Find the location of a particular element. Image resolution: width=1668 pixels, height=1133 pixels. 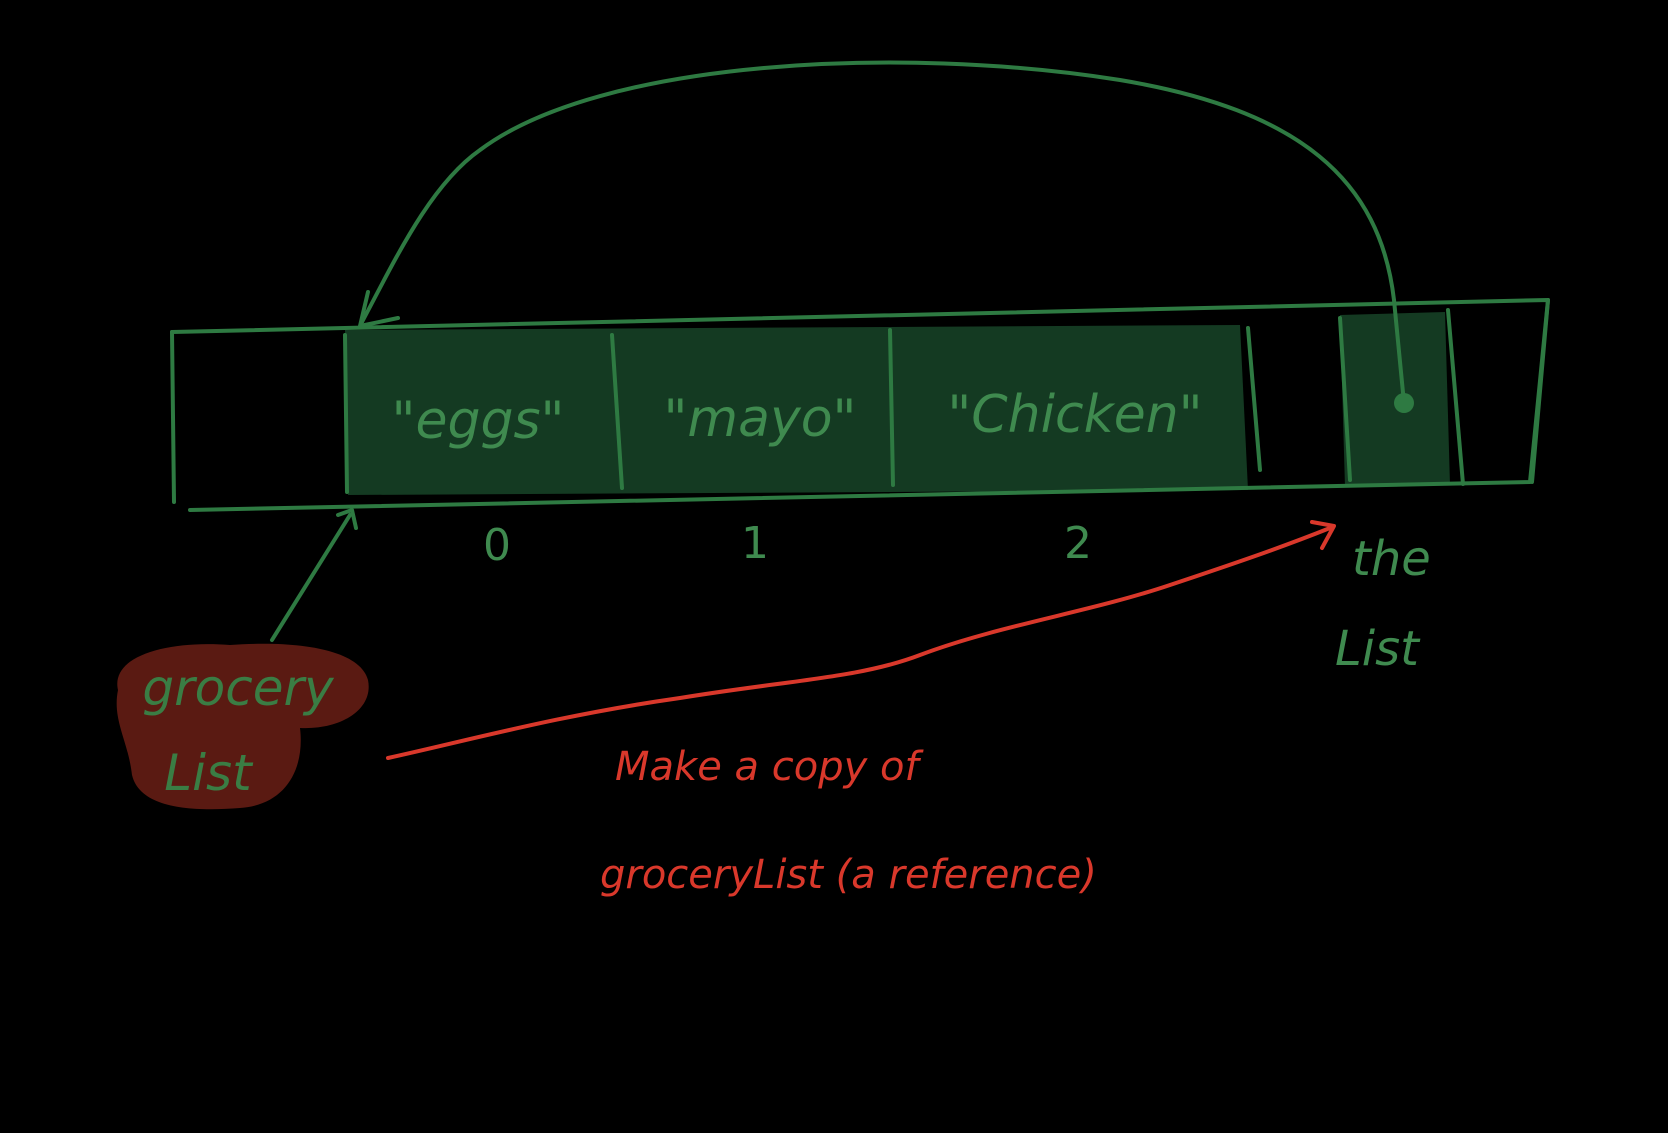

copy-note-line2: groceryList (a reference) is located at coordinates (848, 875).